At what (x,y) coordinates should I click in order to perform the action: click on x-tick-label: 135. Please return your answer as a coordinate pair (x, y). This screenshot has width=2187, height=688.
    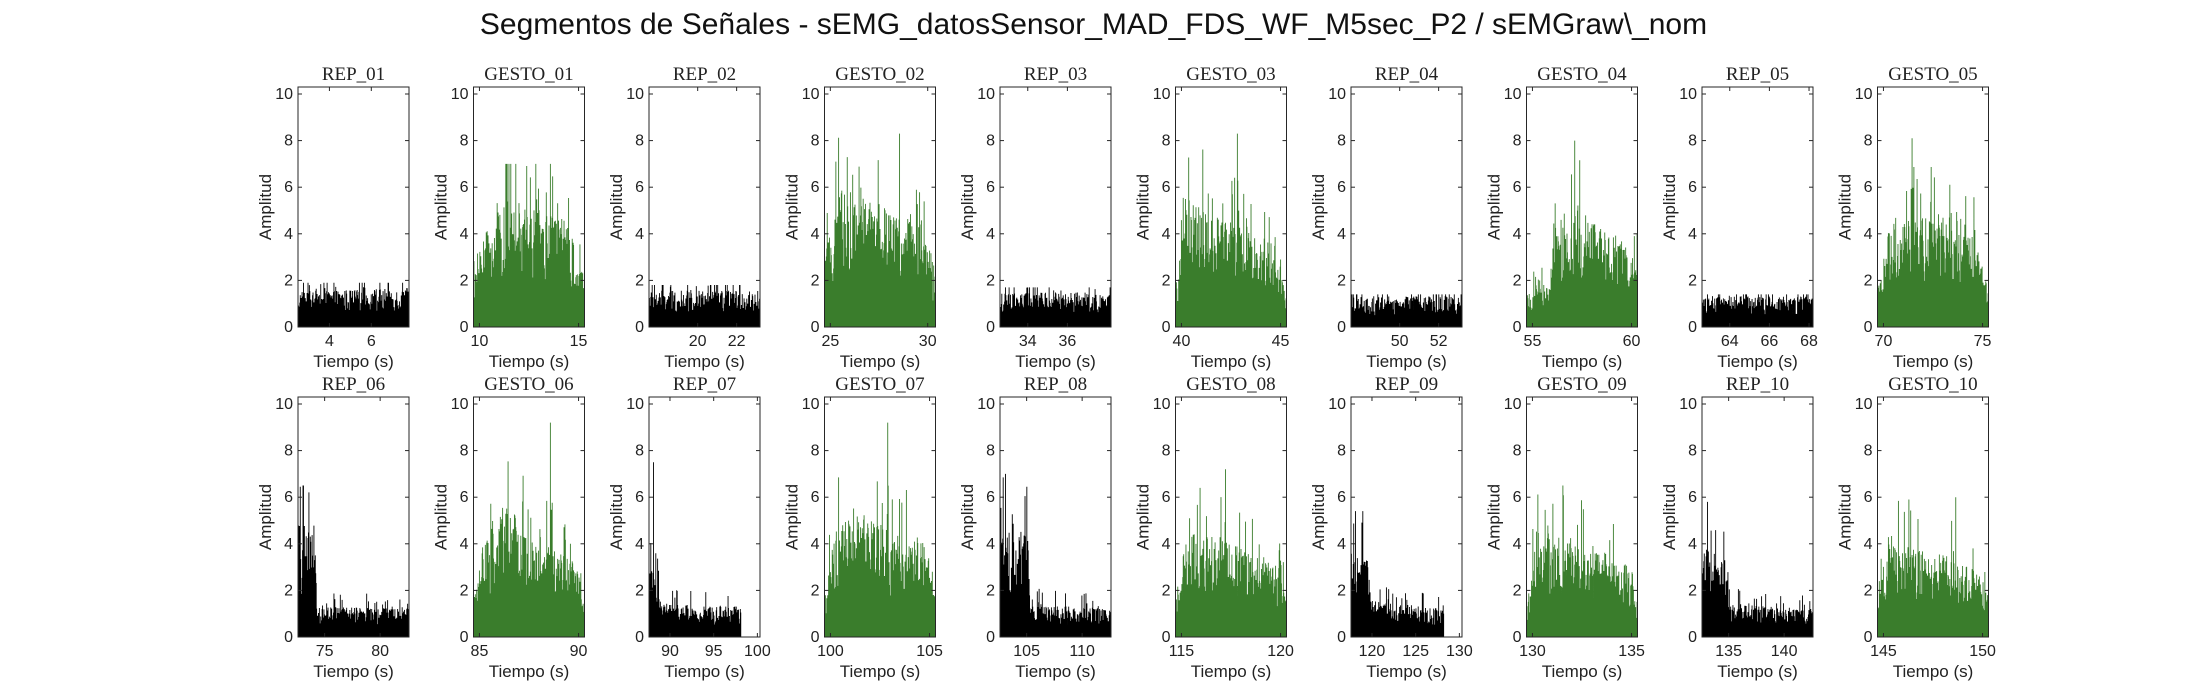
    Looking at the image, I should click on (1631, 651).